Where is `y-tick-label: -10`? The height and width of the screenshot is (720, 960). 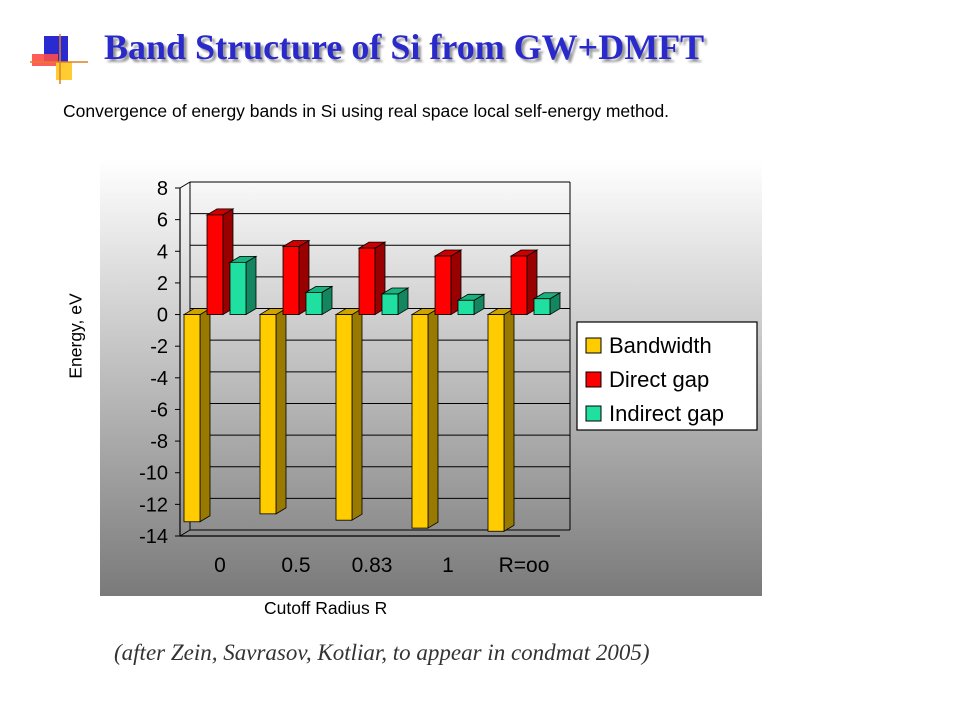
y-tick-label: -10 is located at coordinates (153, 474).